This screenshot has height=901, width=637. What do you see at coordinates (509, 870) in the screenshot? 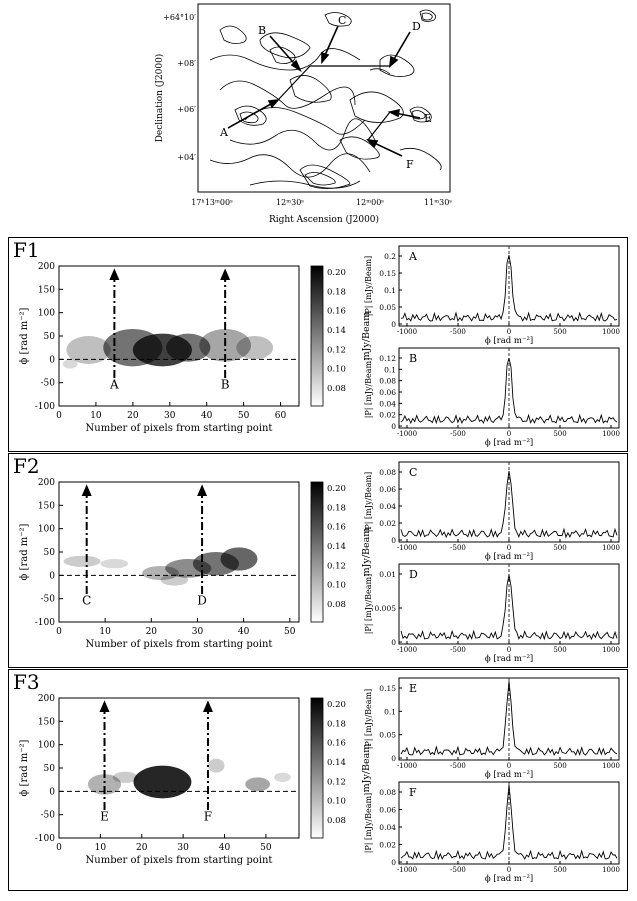
I see `spectrum-xtick-label: 0` at bounding box center [509, 870].